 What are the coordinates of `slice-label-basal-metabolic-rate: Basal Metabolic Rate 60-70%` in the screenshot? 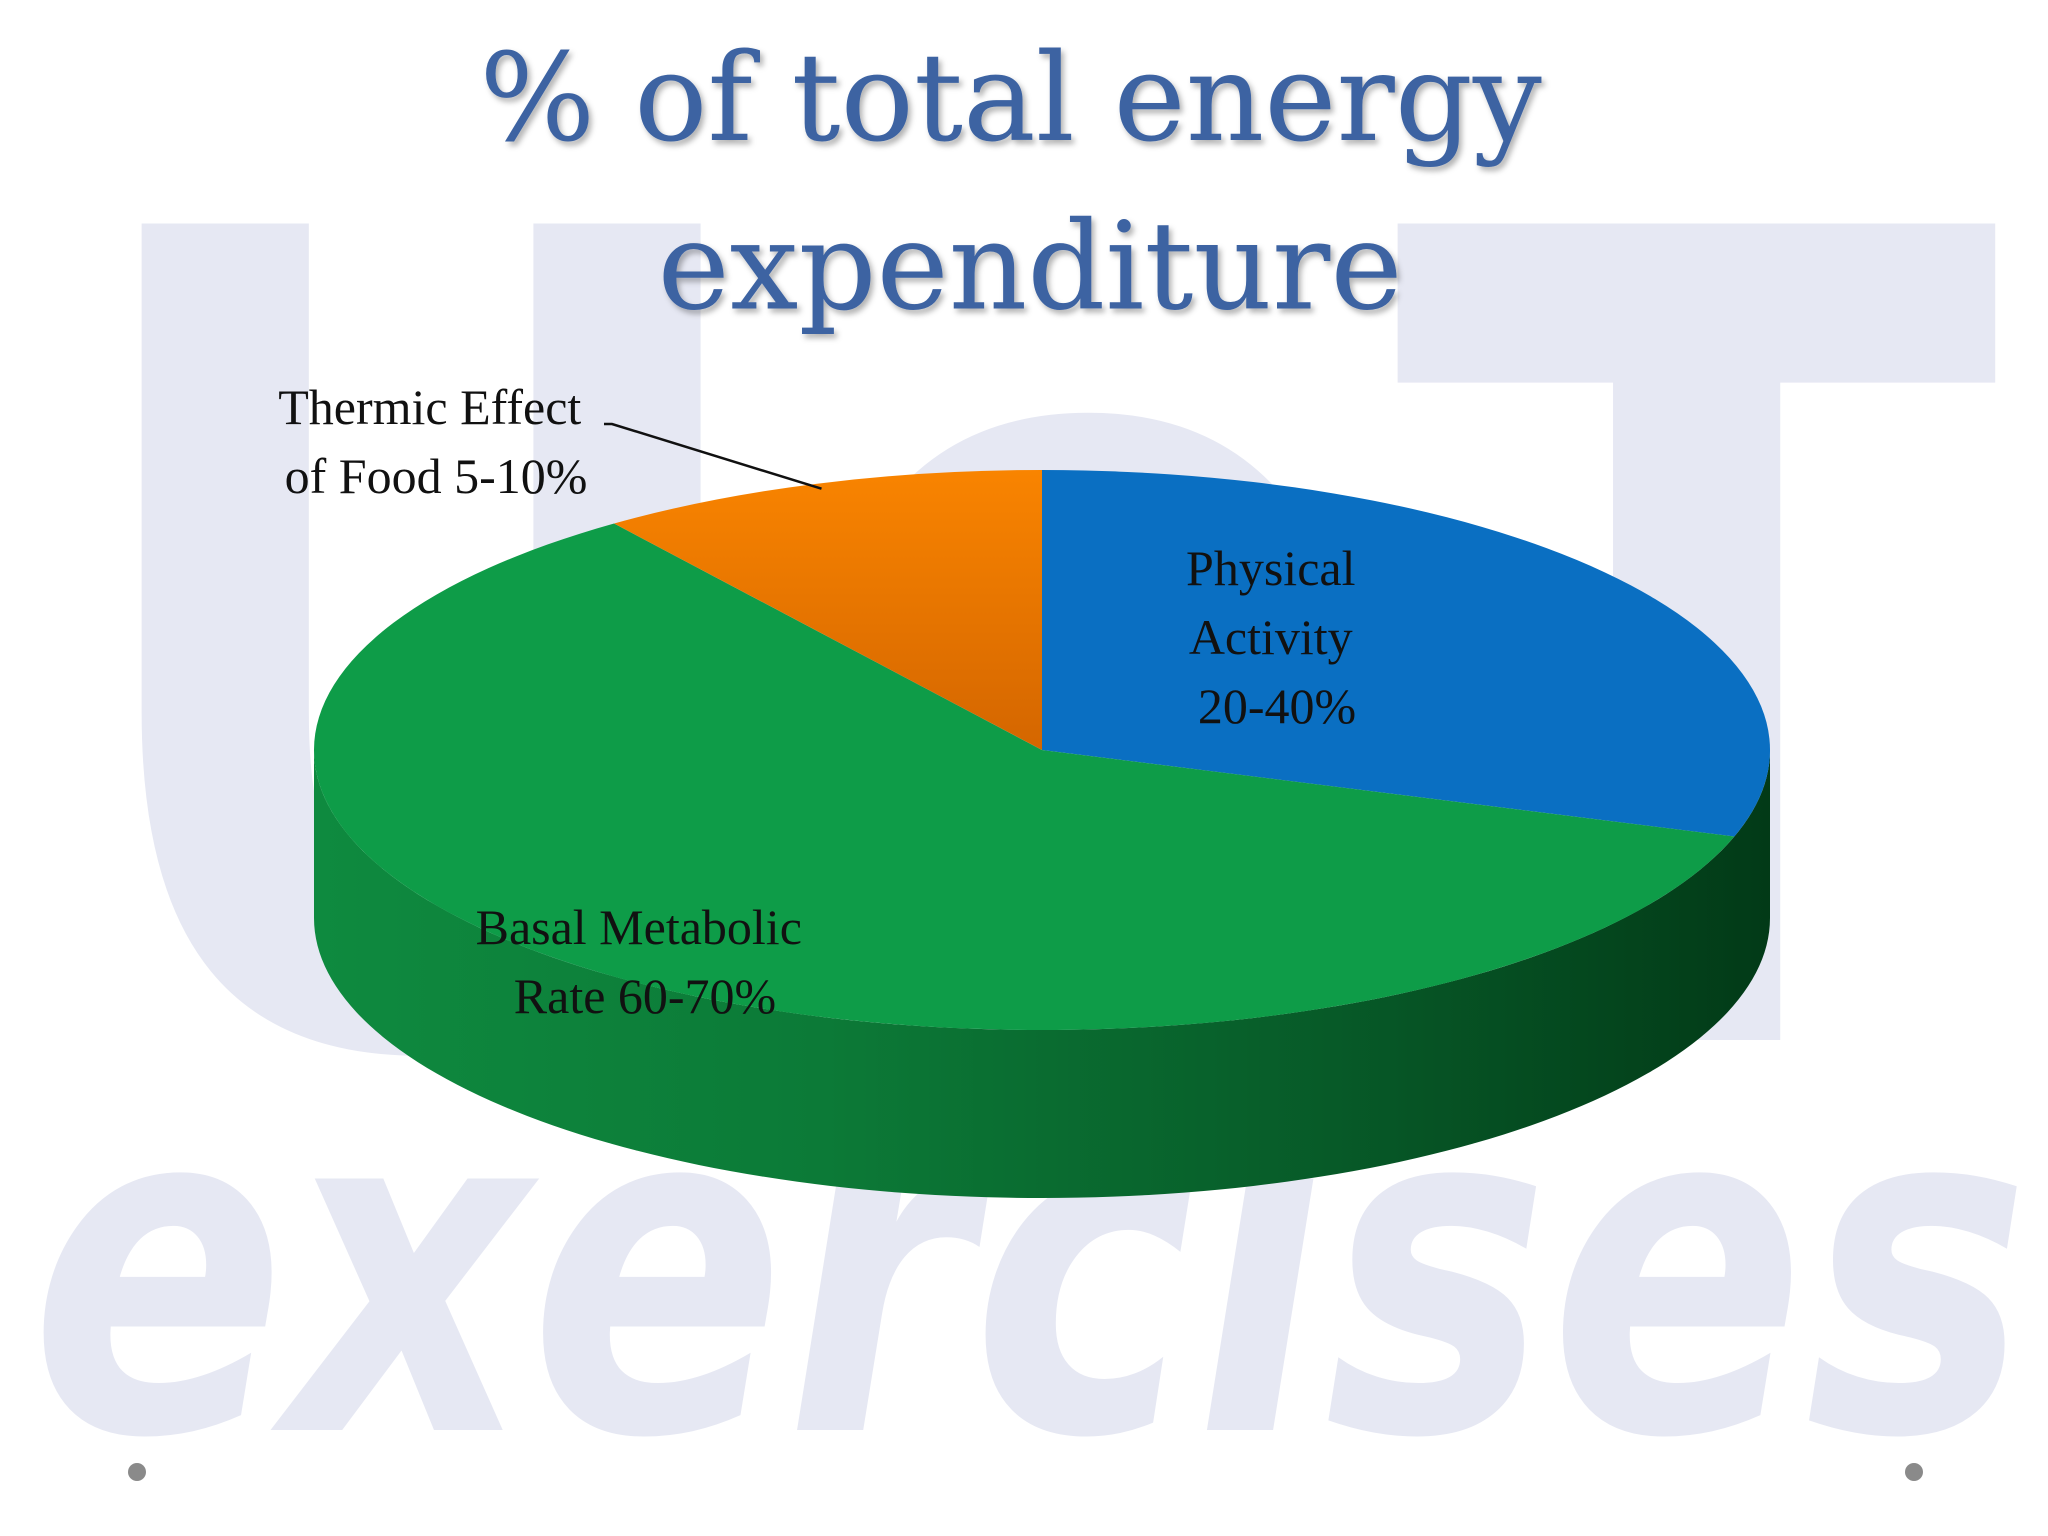 It's located at (645, 961).